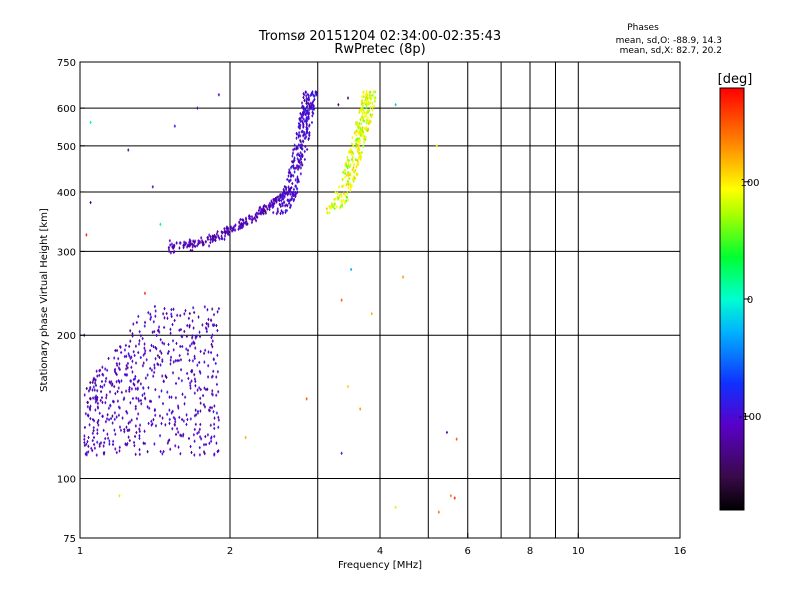 This screenshot has width=800, height=600. I want to click on y-tick-label: 400, so click(66, 193).